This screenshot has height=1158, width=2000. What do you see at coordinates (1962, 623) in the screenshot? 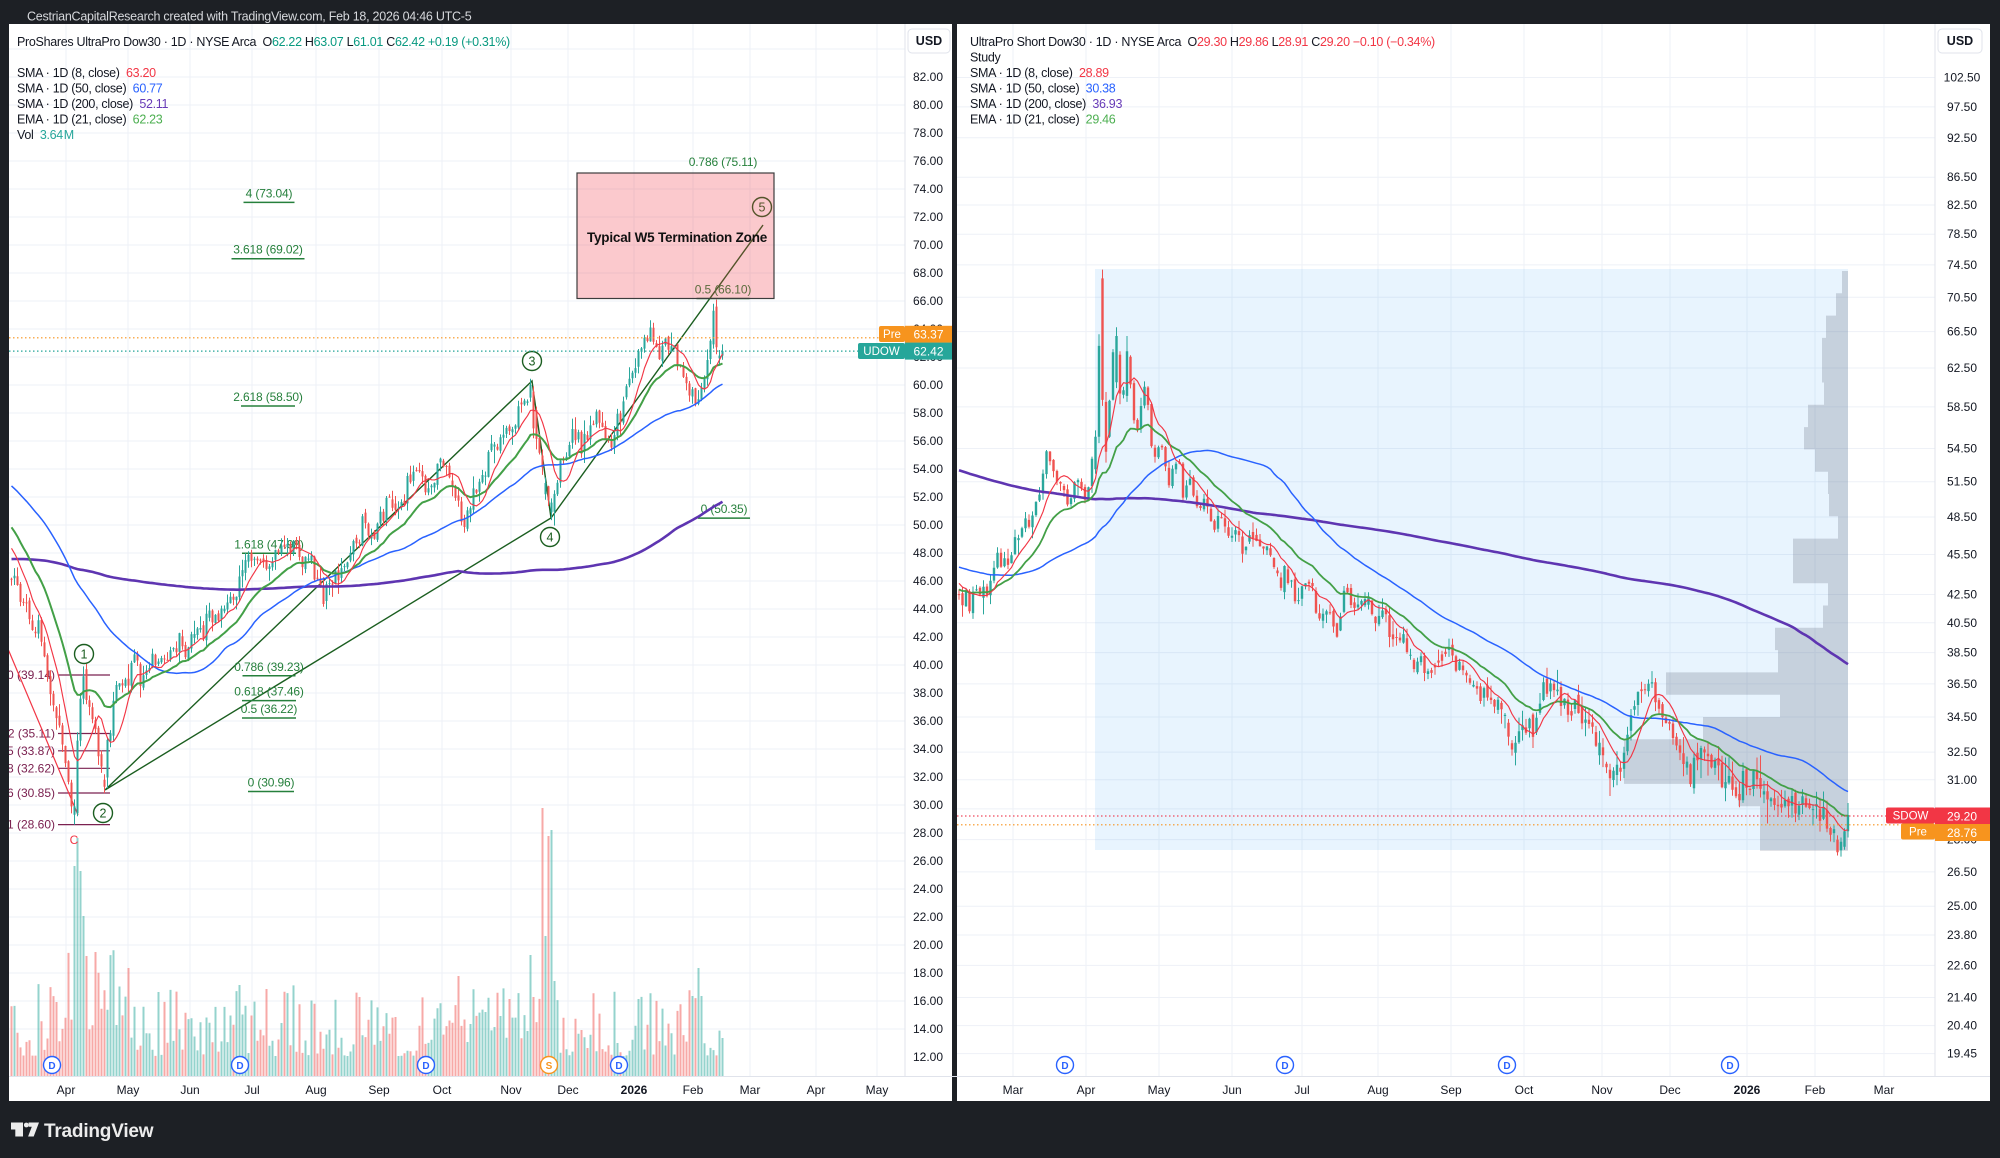
I see `svg-text: 40.50` at bounding box center [1962, 623].